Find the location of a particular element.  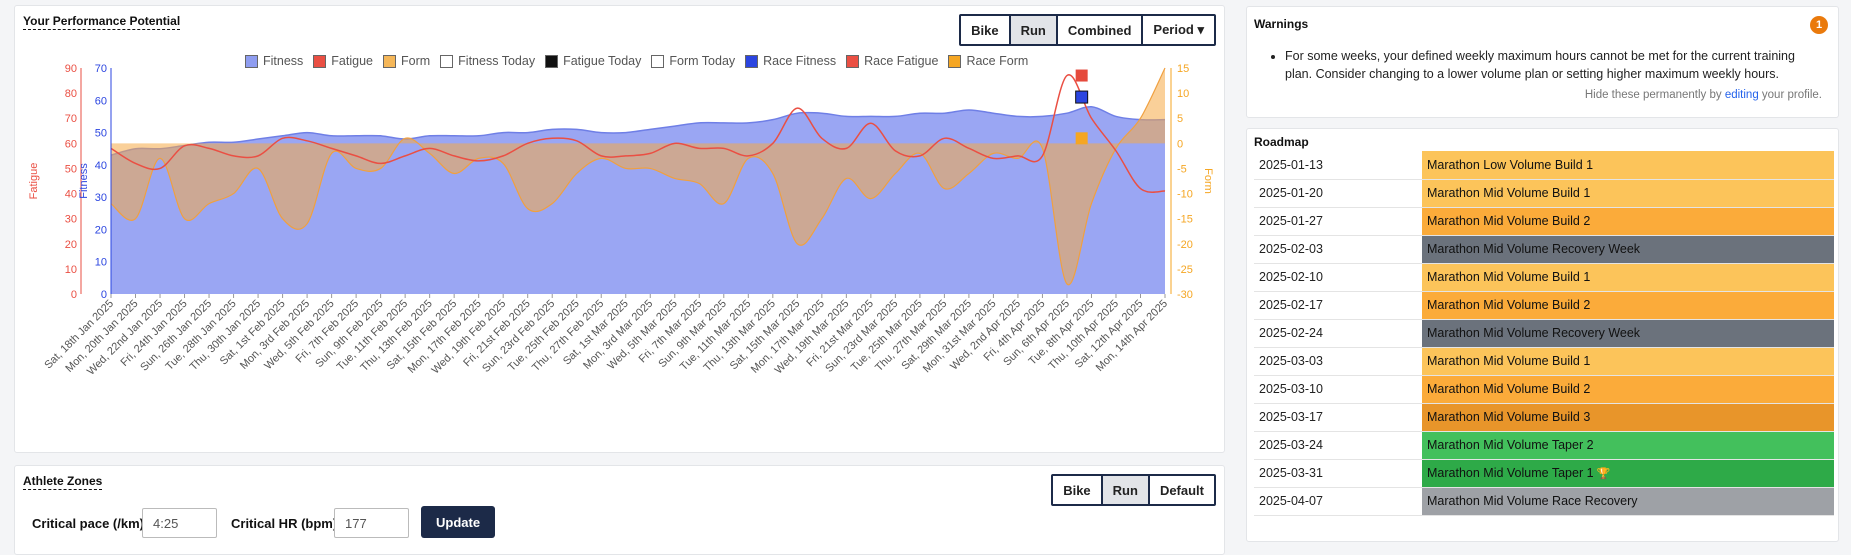

zones-bike-button: Bike is located at coordinates (1077, 490).